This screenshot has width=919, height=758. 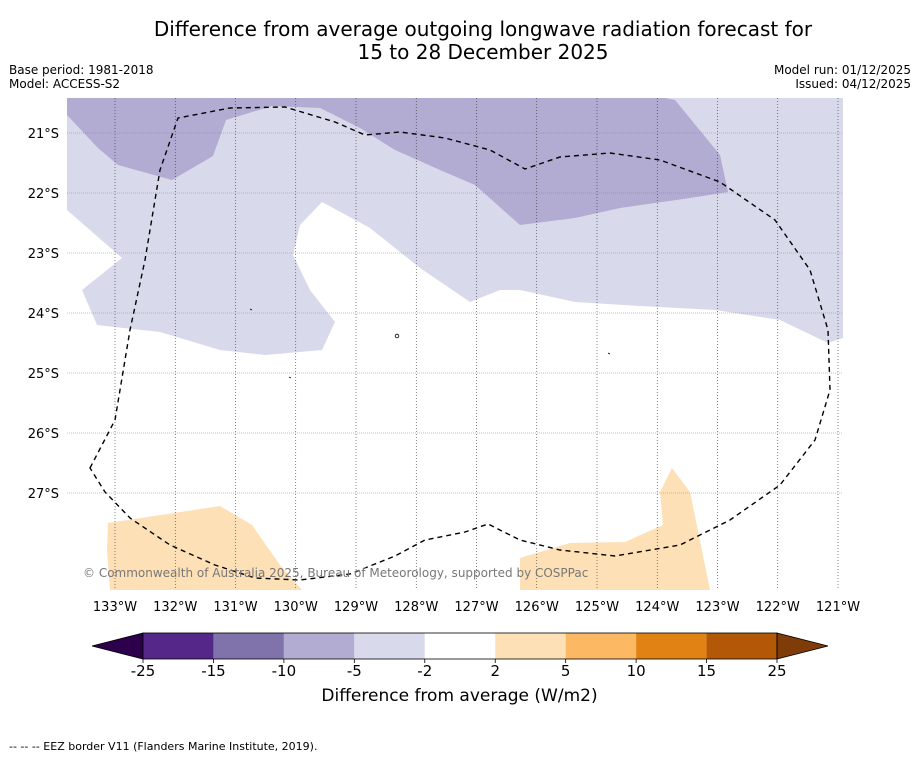 What do you see at coordinates (495, 671) in the screenshot?
I see `colorbar-tick-label: 2` at bounding box center [495, 671].